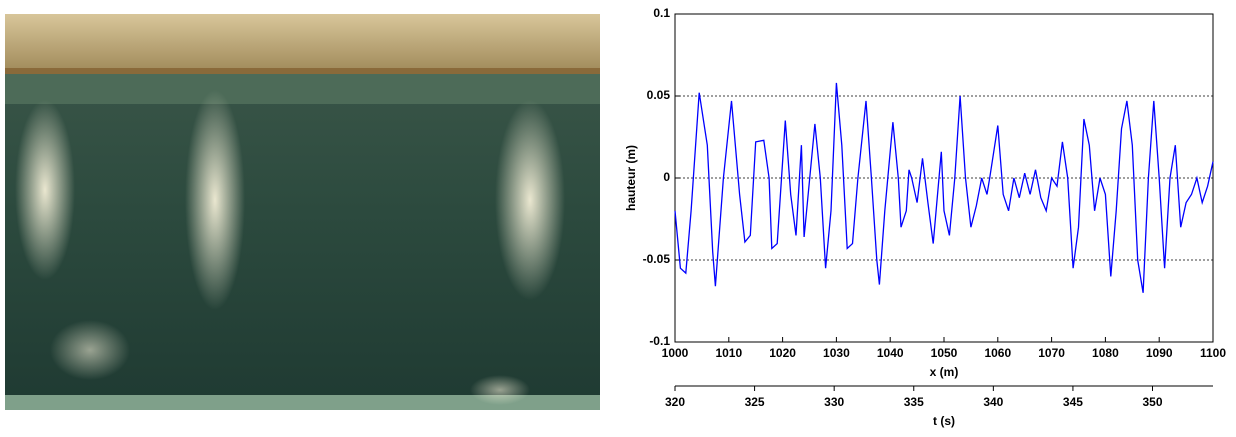 Image resolution: width=1236 pixels, height=437 pixels. I want to click on far-basin, so click(302, 89).